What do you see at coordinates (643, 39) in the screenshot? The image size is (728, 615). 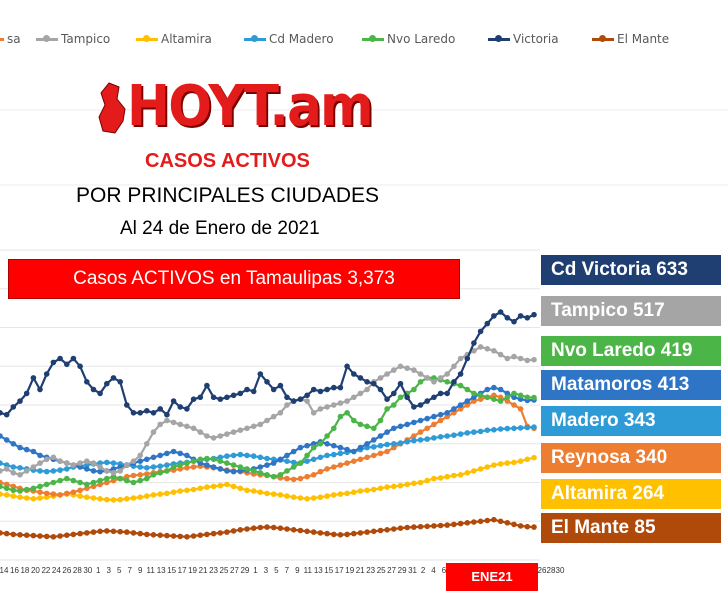 I see `legend-label: El Mante` at bounding box center [643, 39].